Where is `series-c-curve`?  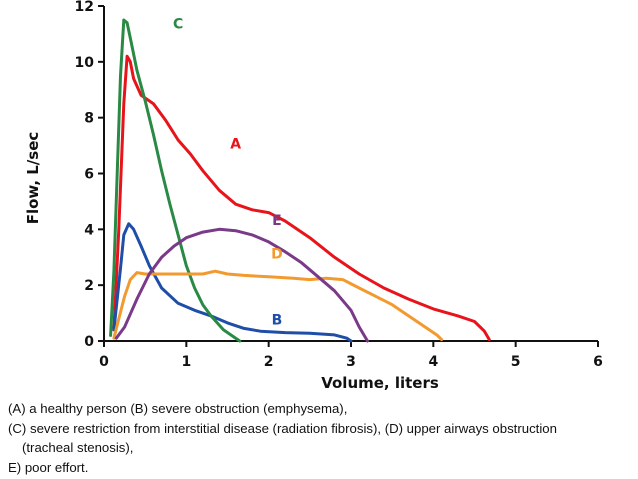 series-c-curve is located at coordinates (175, 180).